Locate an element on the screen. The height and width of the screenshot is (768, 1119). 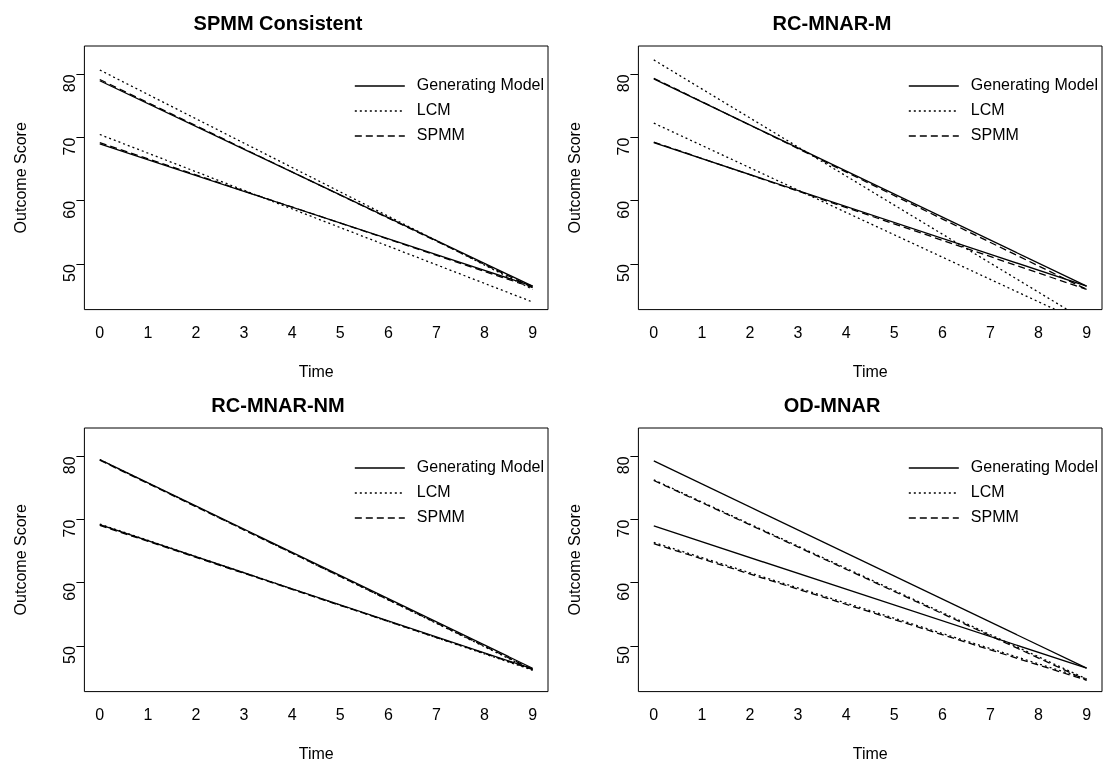
chart-title: RC-MNAR-NM is located at coordinates (278, 404).